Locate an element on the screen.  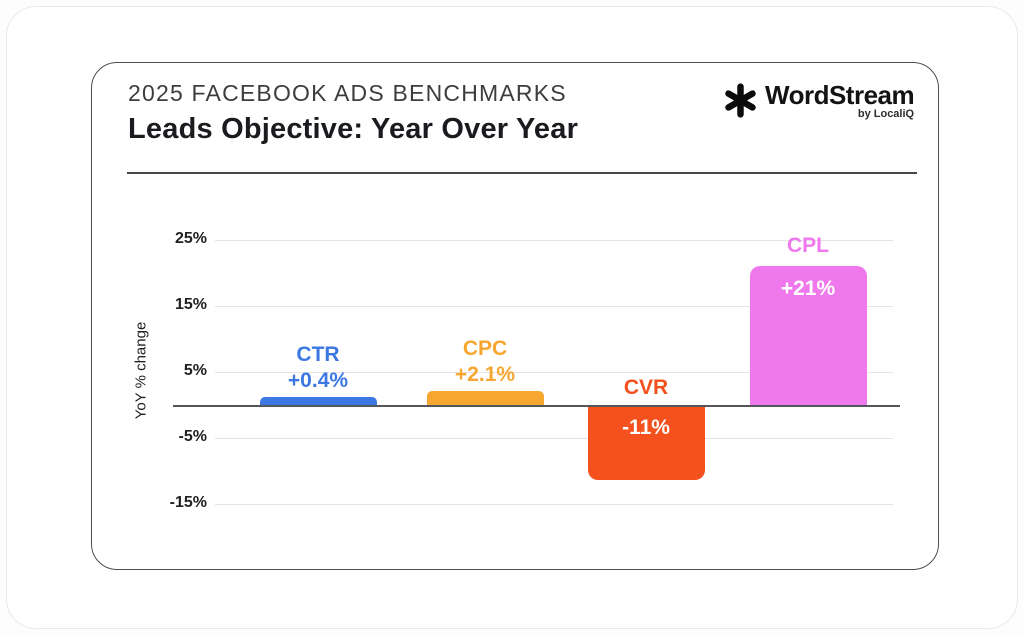
bar-category-label: CPC is located at coordinates (485, 349).